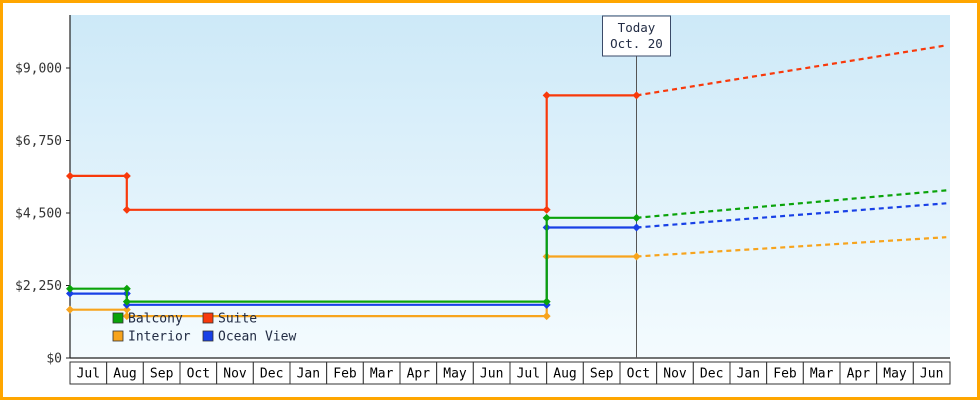  I want to click on x-axis-month-cell, so click(931, 373).